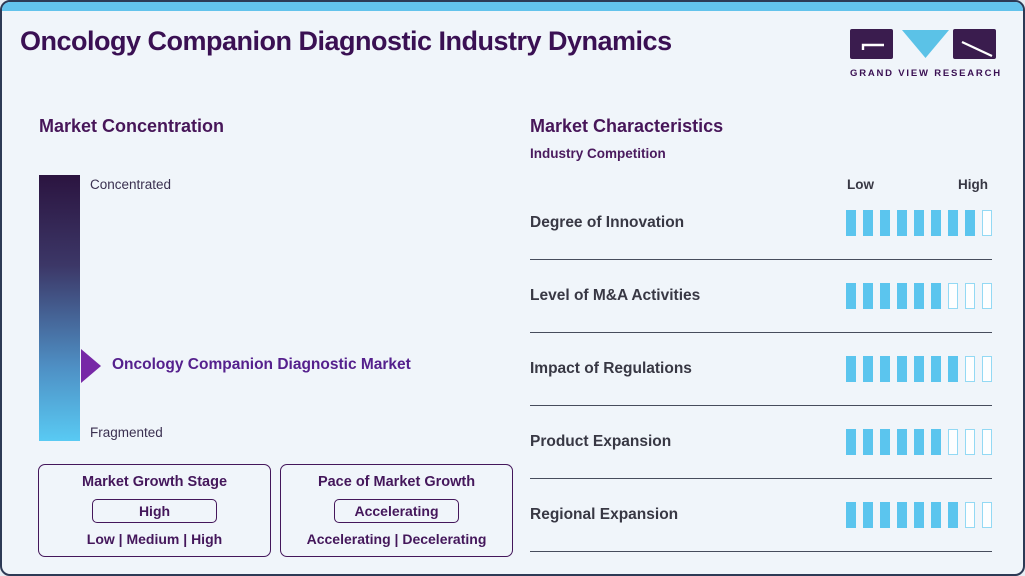 Image resolution: width=1025 pixels, height=576 pixels. Describe the element at coordinates (761, 442) in the screenshot. I see `characteristic-row: Product Expansion` at that location.